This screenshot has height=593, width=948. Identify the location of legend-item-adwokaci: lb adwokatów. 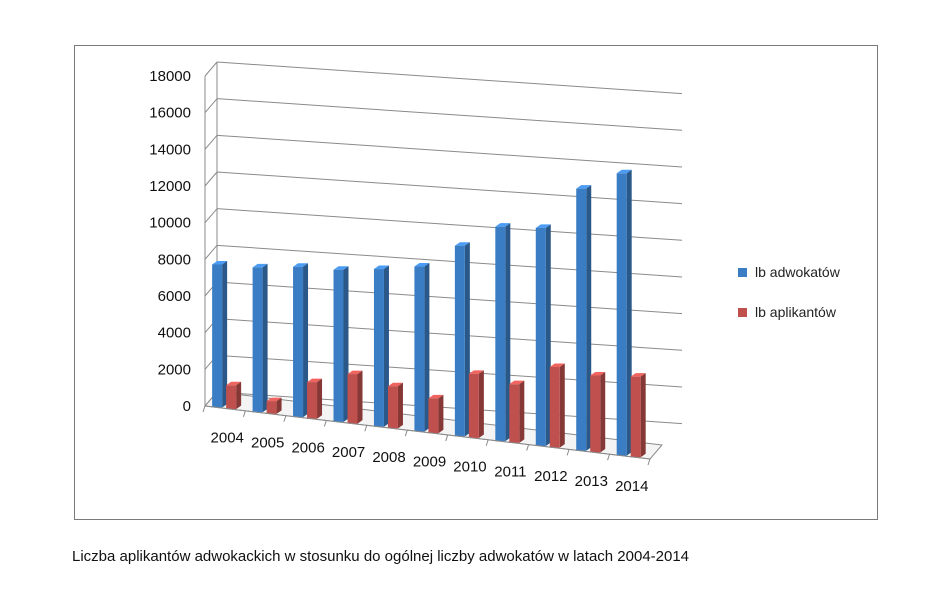
(789, 272).